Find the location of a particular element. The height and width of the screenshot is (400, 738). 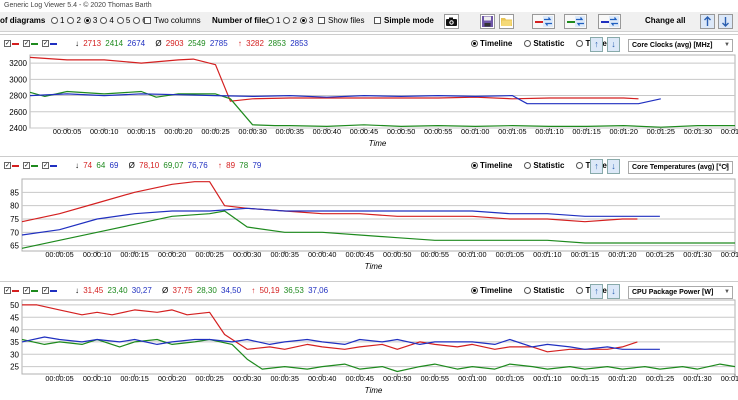

x-axis-label: Time is located at coordinates (374, 390).